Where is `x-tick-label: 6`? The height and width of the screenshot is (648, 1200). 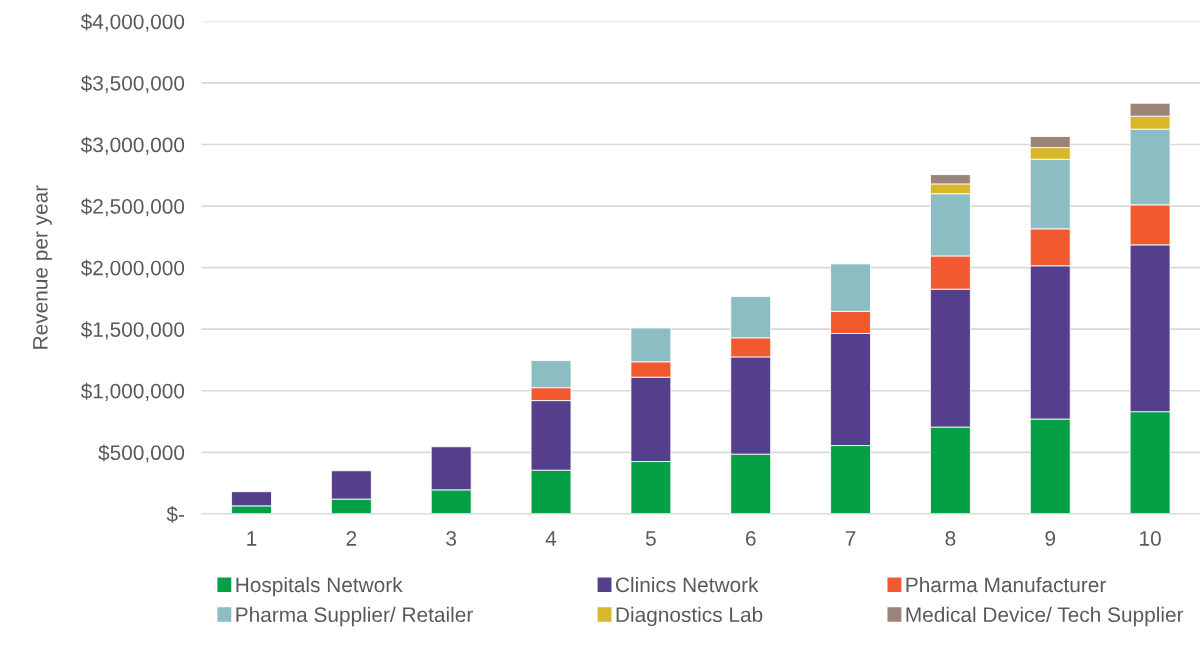
x-tick-label: 6 is located at coordinates (750, 538).